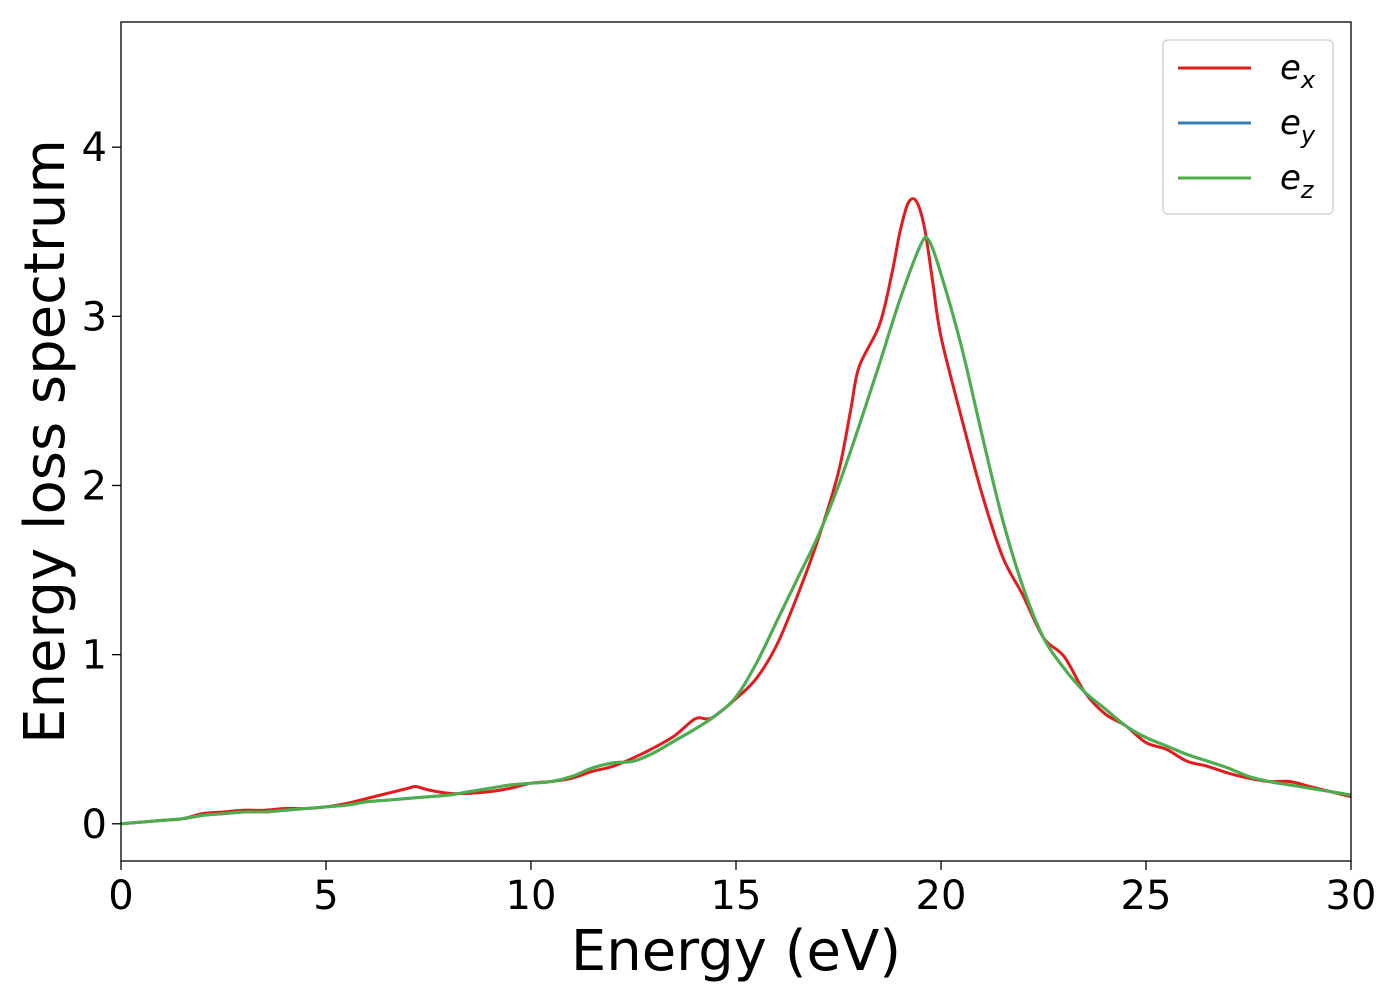  I want to click on legend-label-z: ez, so click(1297, 181).